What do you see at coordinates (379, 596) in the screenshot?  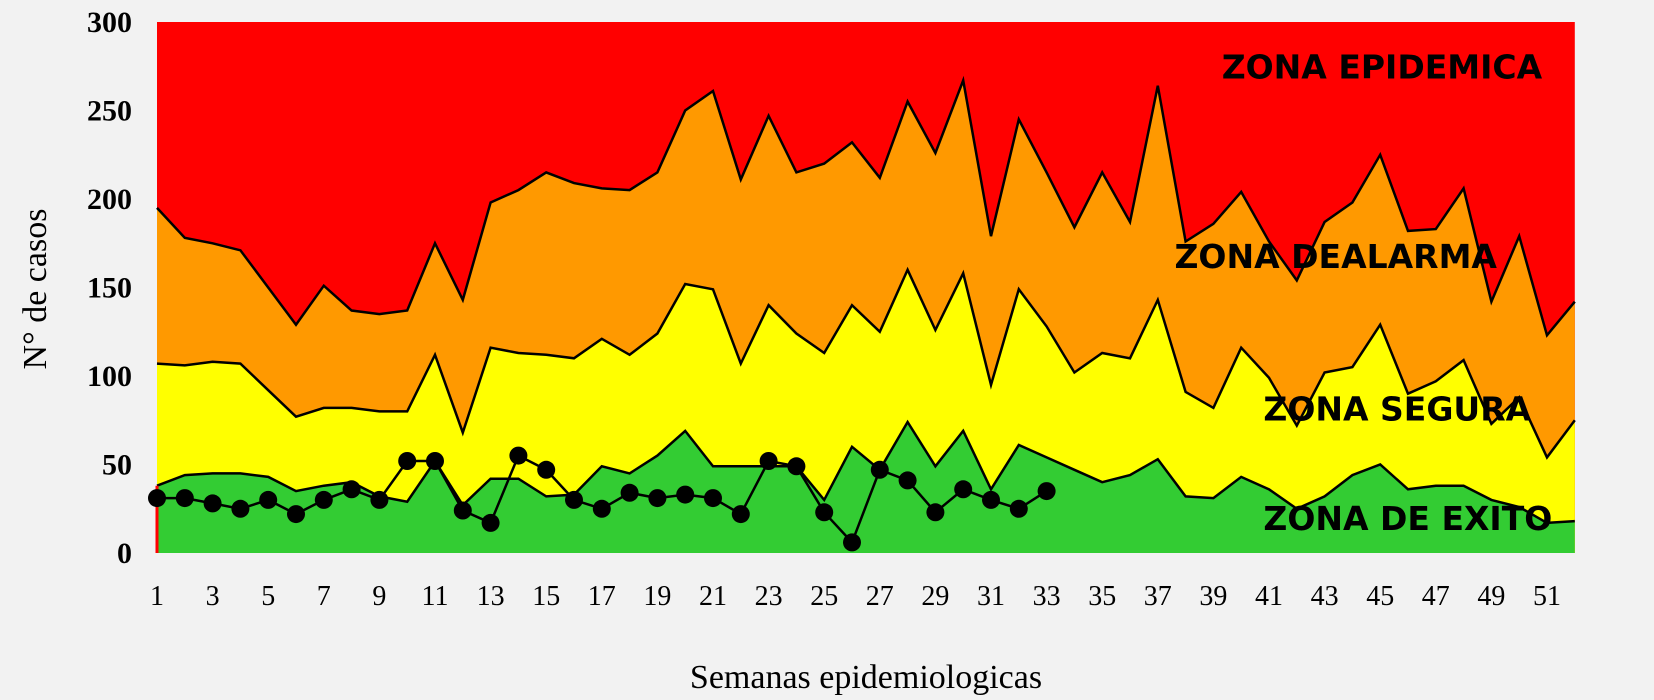 I see `x-tick-label: 9` at bounding box center [379, 596].